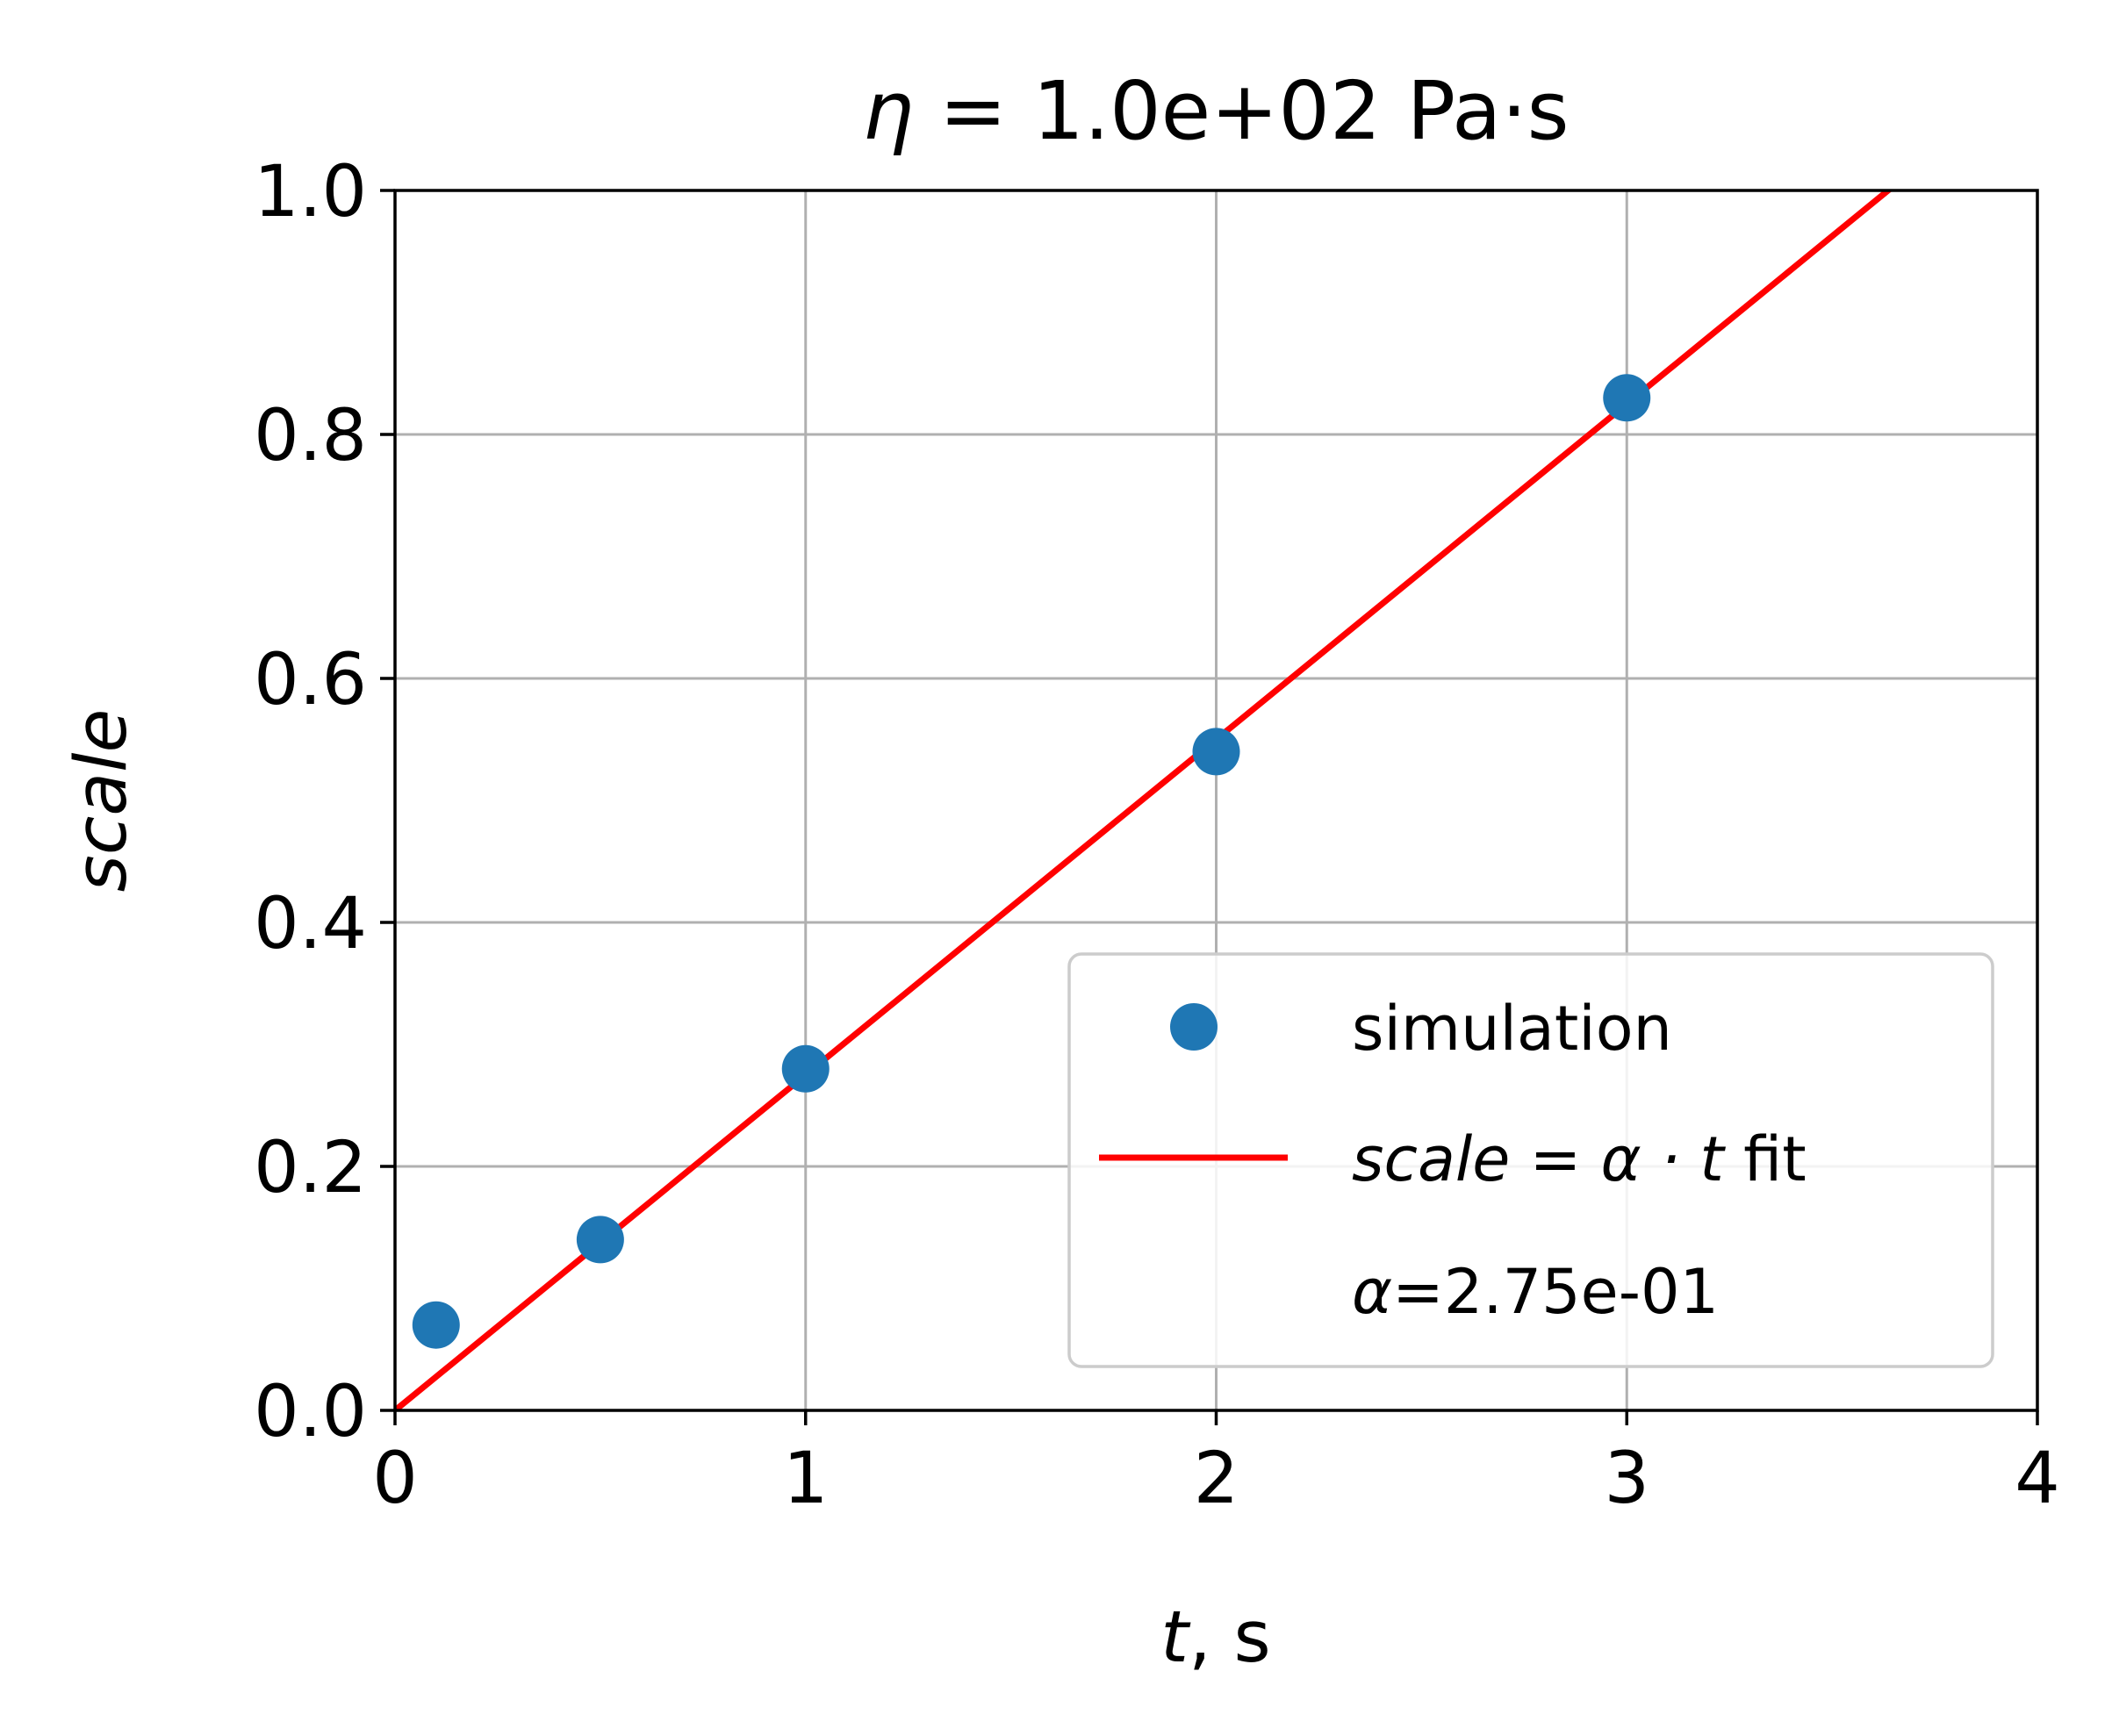  What do you see at coordinates (1194, 1027) in the screenshot?
I see `legend-marker-simulation` at bounding box center [1194, 1027].